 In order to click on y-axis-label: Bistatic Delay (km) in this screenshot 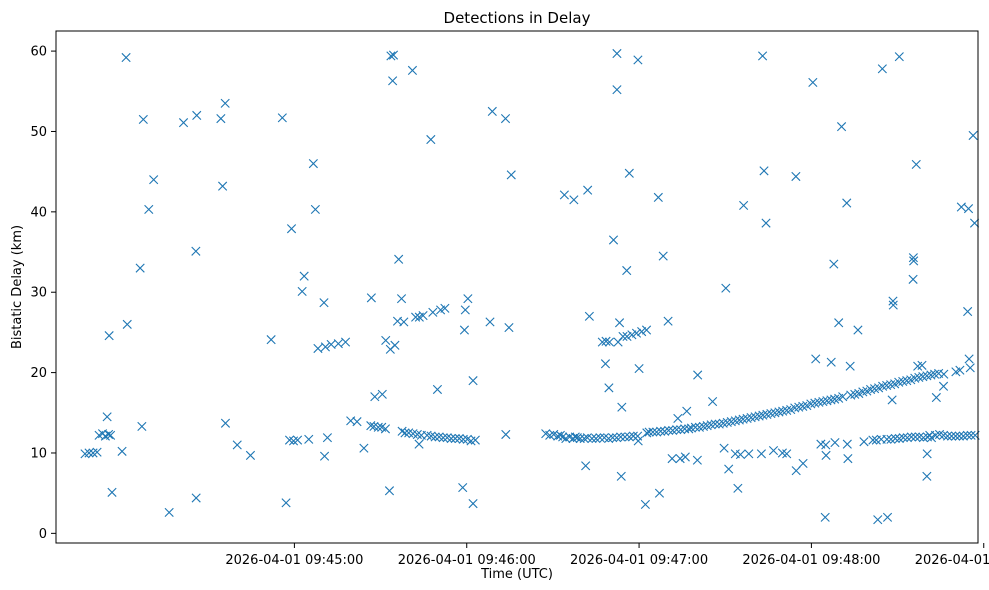, I will do `click(17, 287)`.